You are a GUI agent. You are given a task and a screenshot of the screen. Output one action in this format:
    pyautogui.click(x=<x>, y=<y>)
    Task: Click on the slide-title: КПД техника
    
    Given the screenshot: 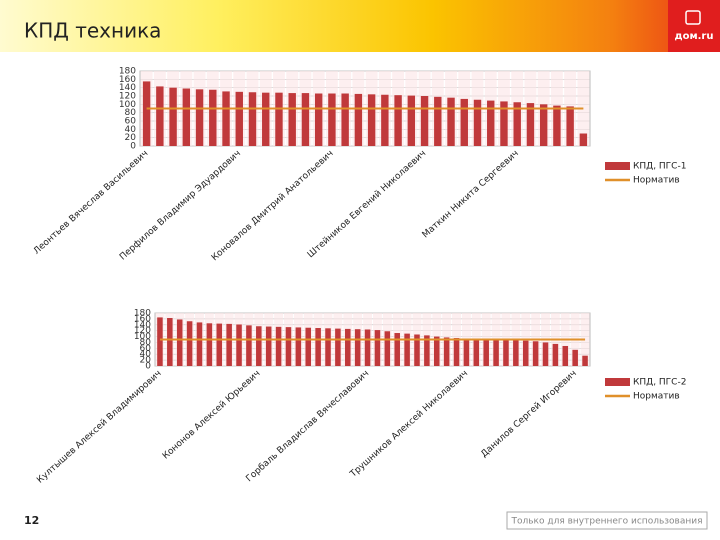 What is the action you would take?
    pyautogui.click(x=92, y=31)
    